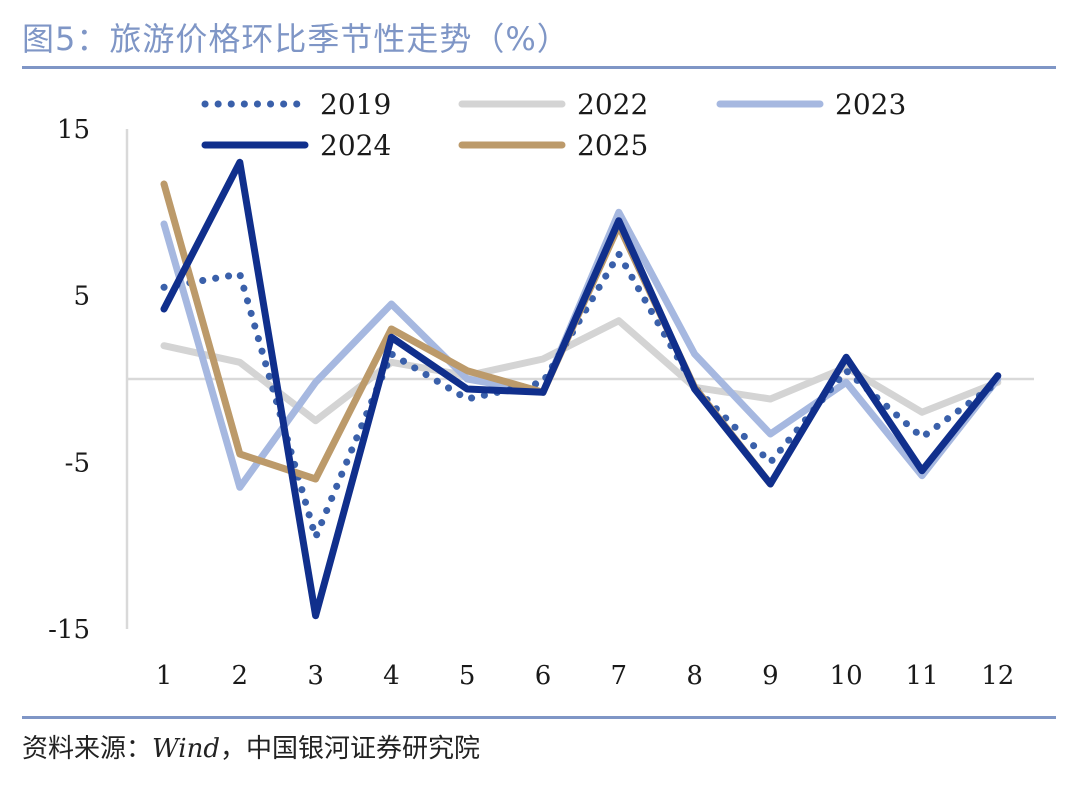  I want to click on y-tick-label: 15, so click(73, 130).